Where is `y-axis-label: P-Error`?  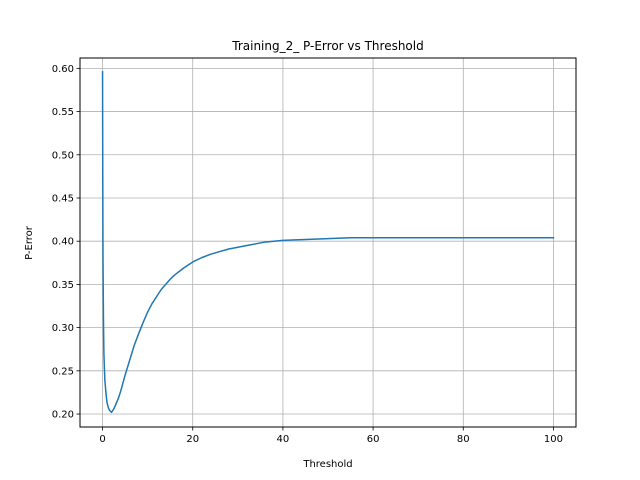 y-axis-label: P-Error is located at coordinates (29, 242).